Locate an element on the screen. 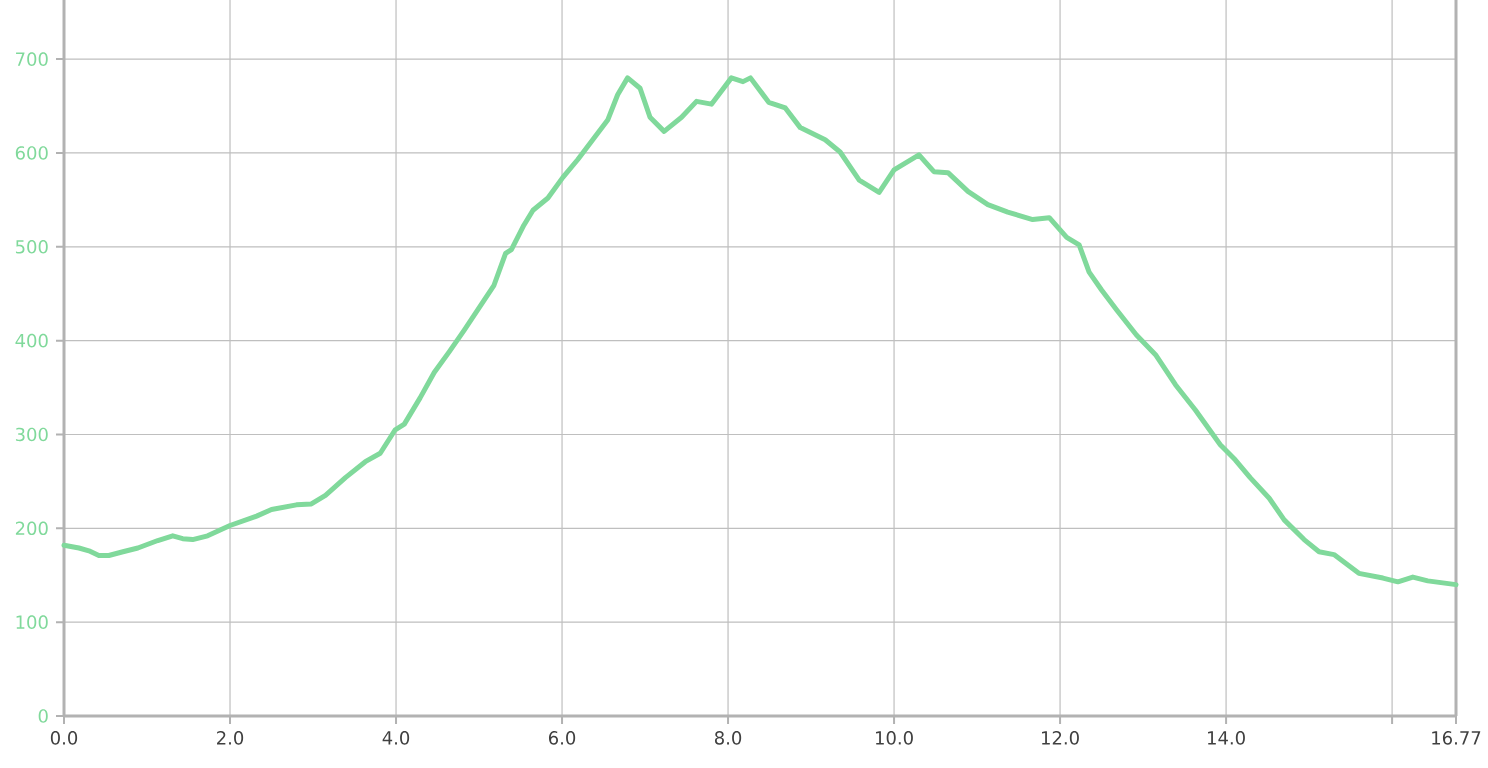 Image resolution: width=1488 pixels, height=768 pixels. y-tick-label: 600 is located at coordinates (31, 153).